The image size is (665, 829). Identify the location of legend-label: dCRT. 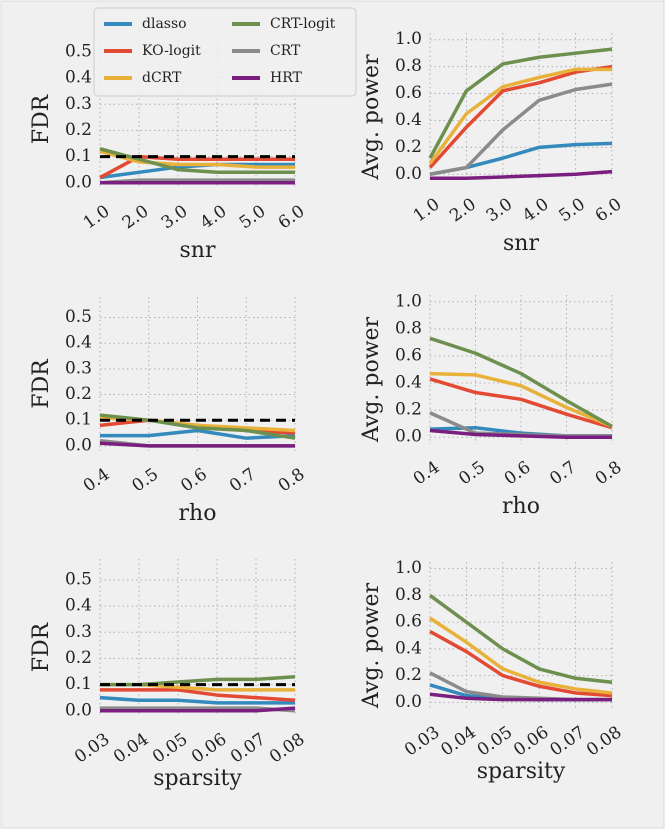
(162, 78).